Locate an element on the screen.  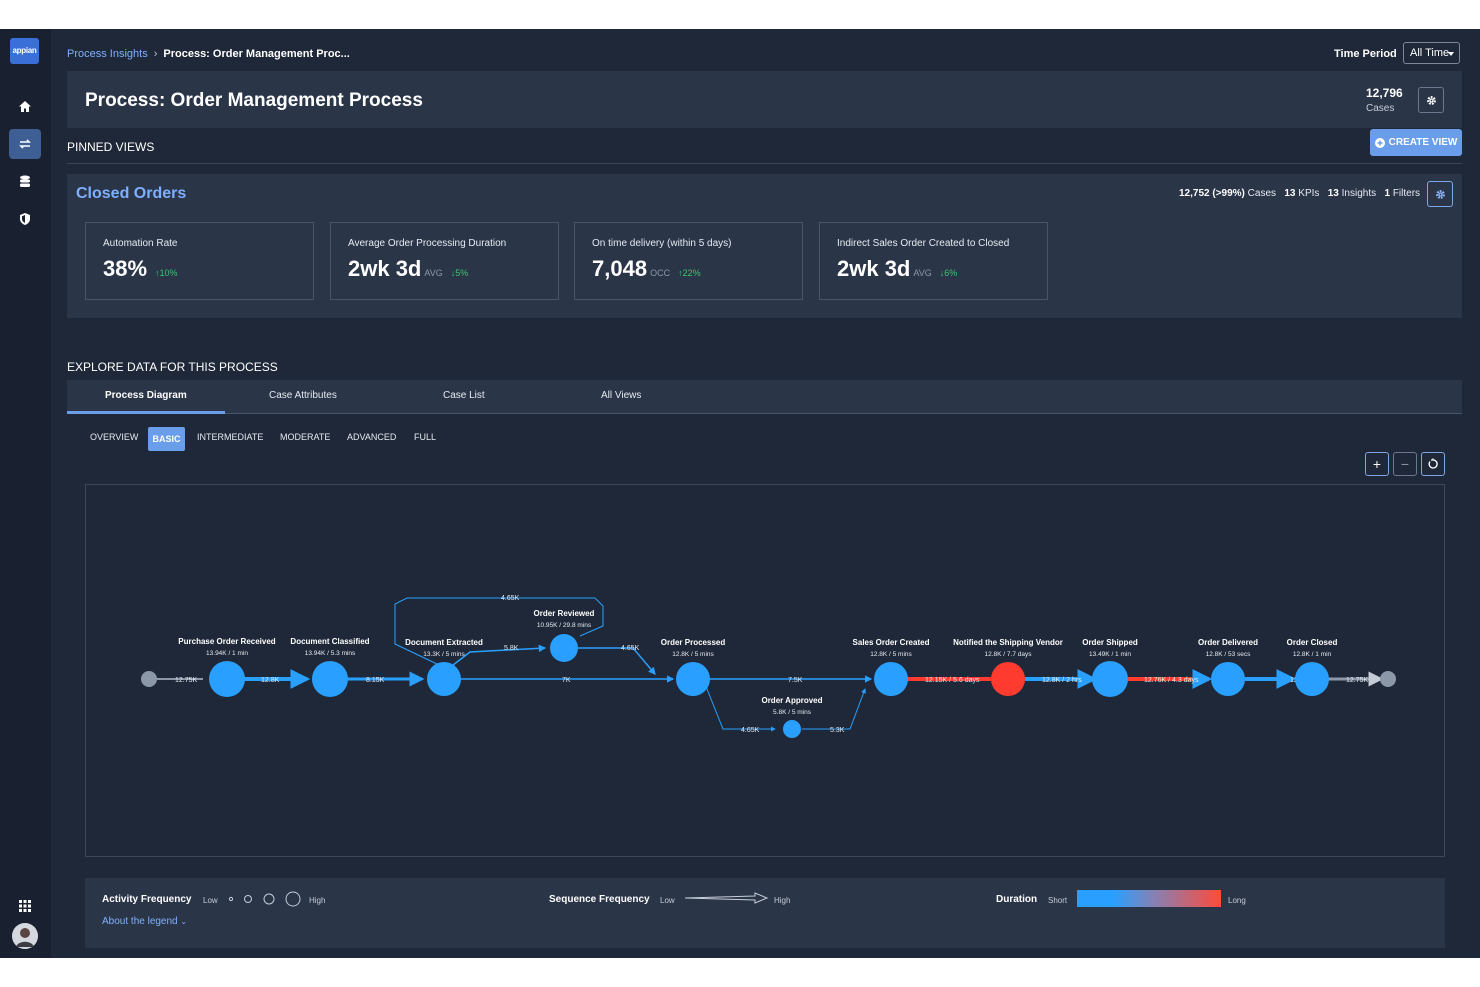
activity-node: Order Reviewed 10.95K / 29.8 mins is located at coordinates (564, 635).